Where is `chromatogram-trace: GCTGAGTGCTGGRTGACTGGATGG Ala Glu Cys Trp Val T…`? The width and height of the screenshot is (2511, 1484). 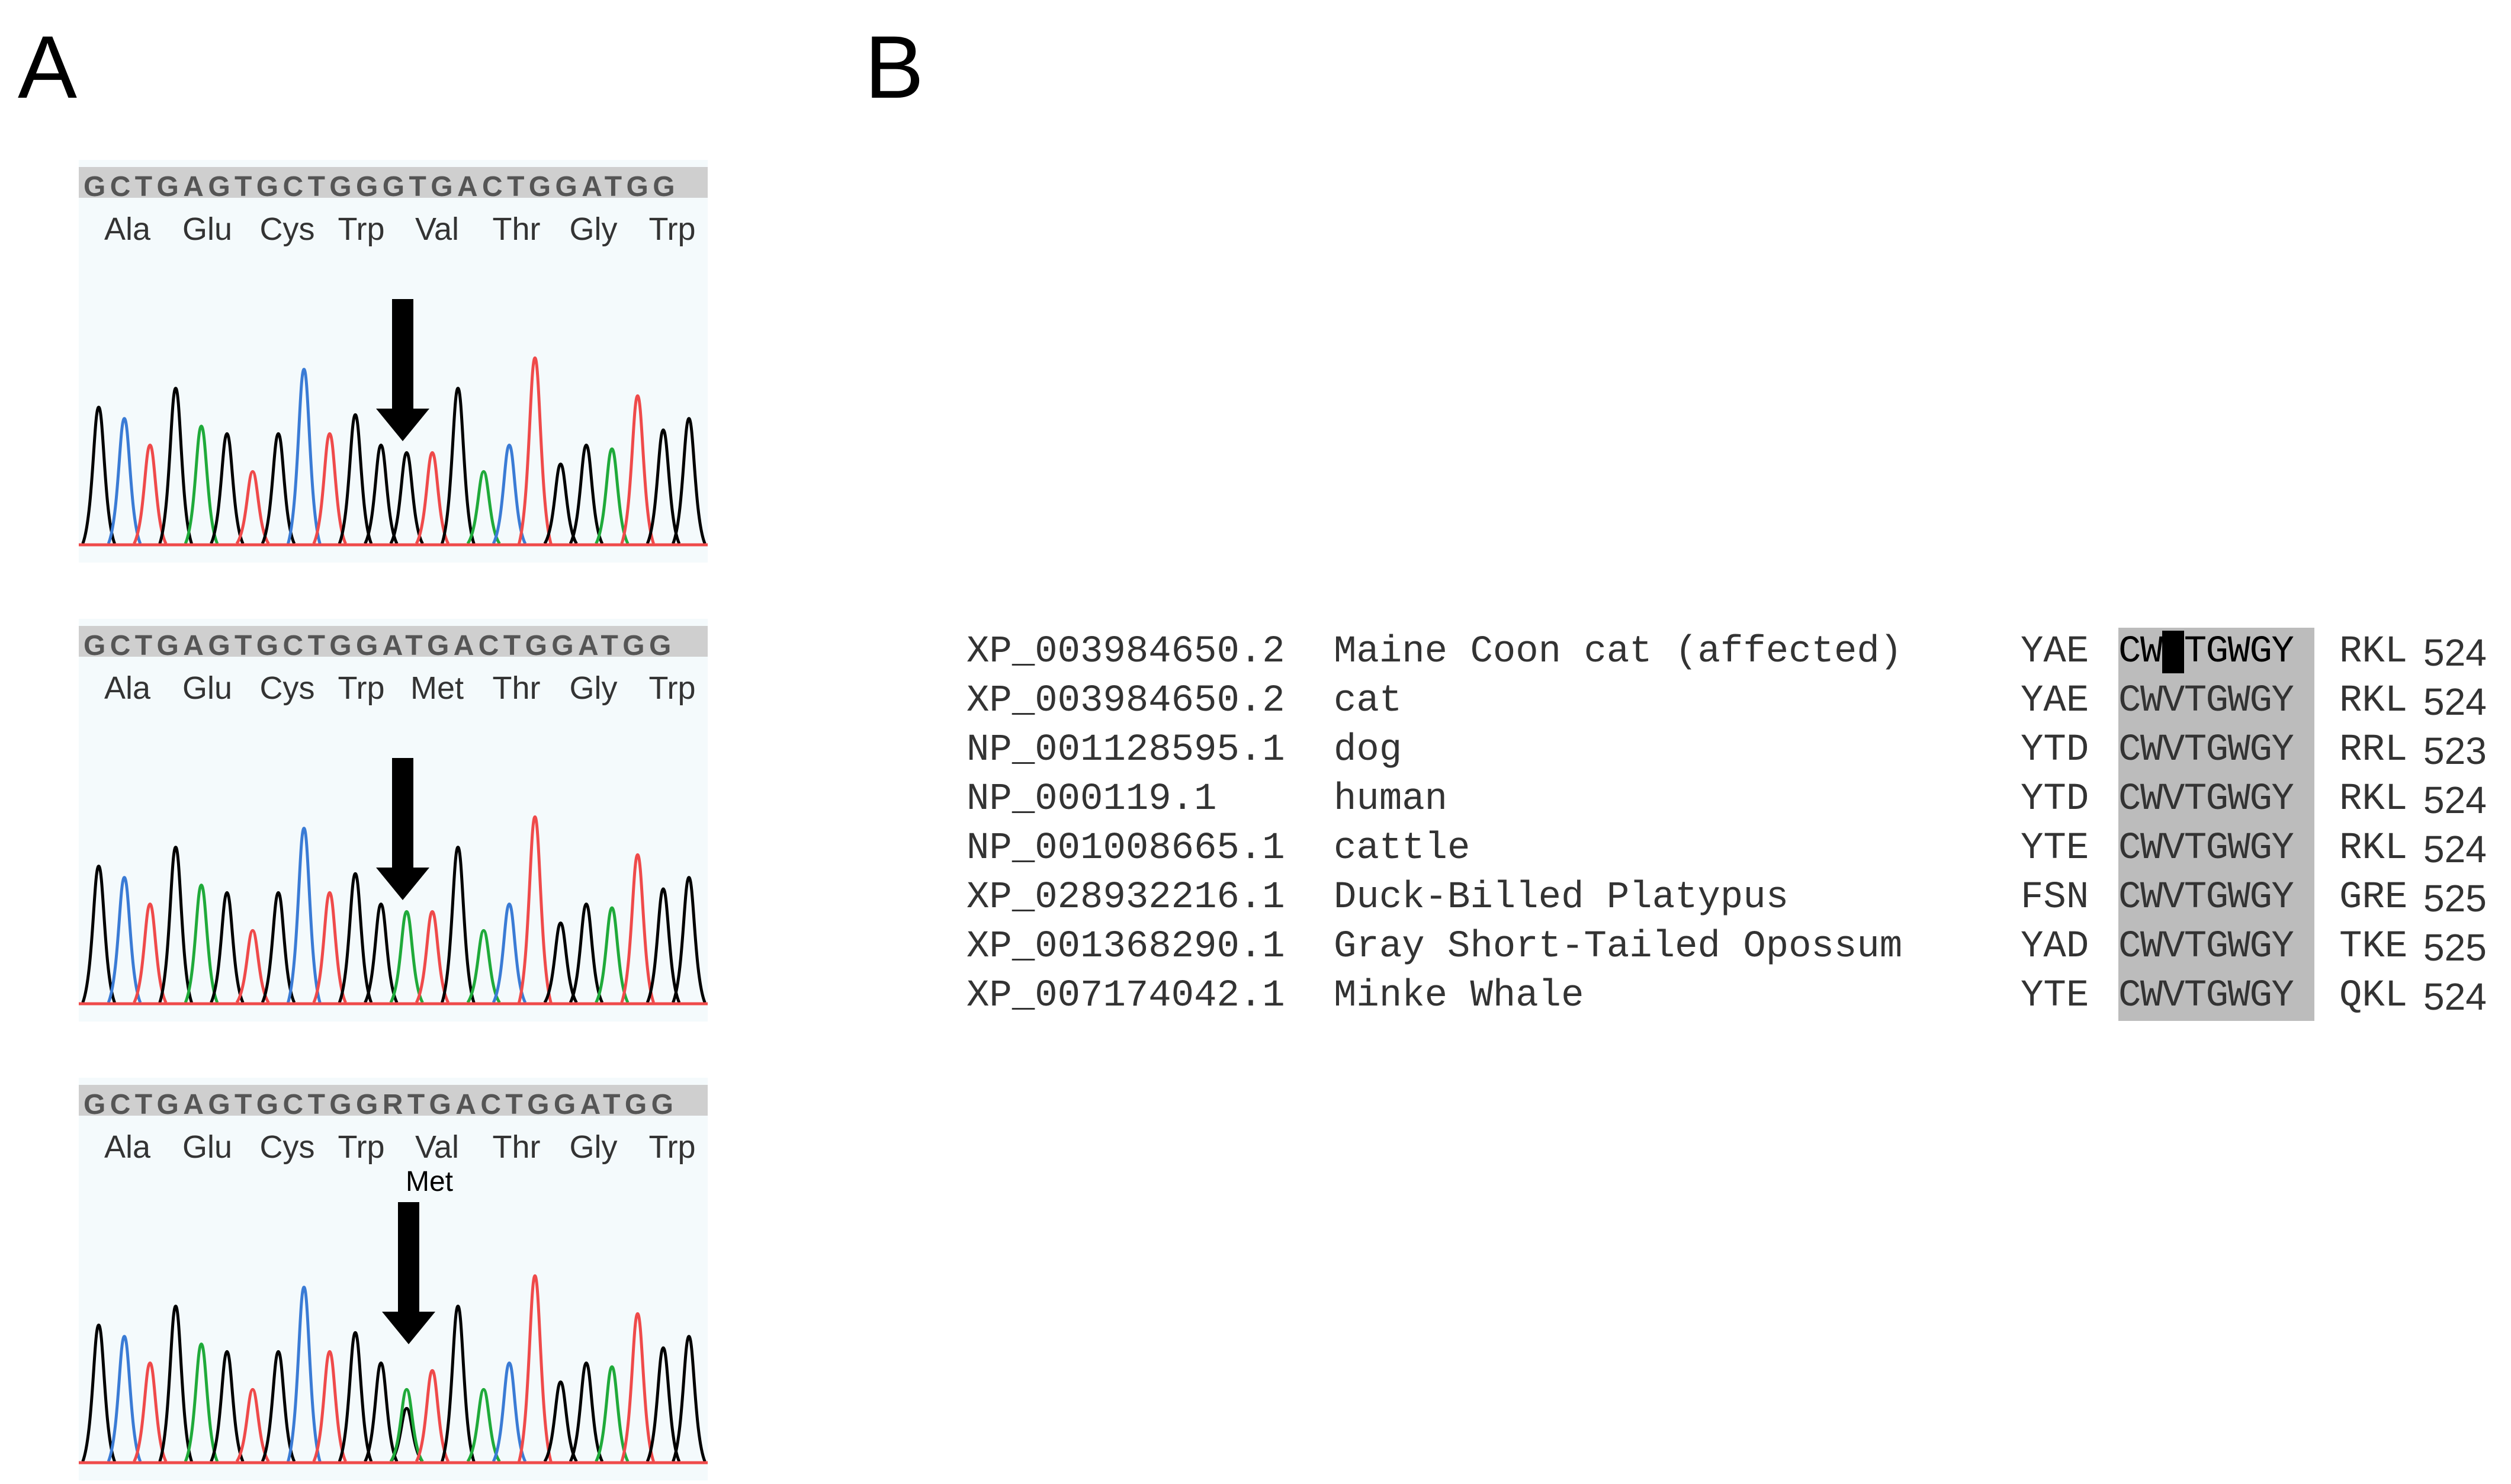 chromatogram-trace: GCTGAGTGCTGGRTGACTGGATGG Ala Glu Cys Trp Val T… is located at coordinates (393, 1279).